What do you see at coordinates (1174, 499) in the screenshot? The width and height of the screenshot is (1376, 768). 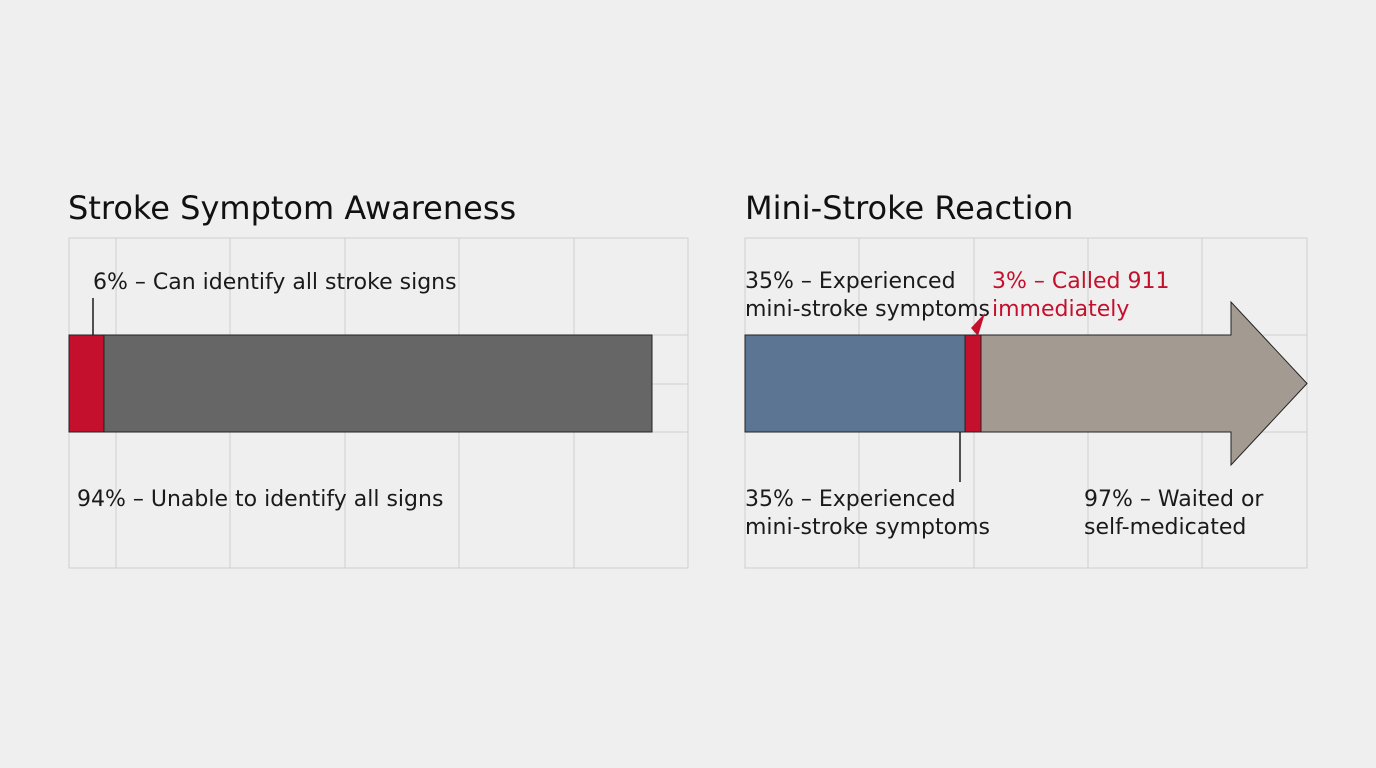 I see `label-line: 97% – Waited or` at bounding box center [1174, 499].